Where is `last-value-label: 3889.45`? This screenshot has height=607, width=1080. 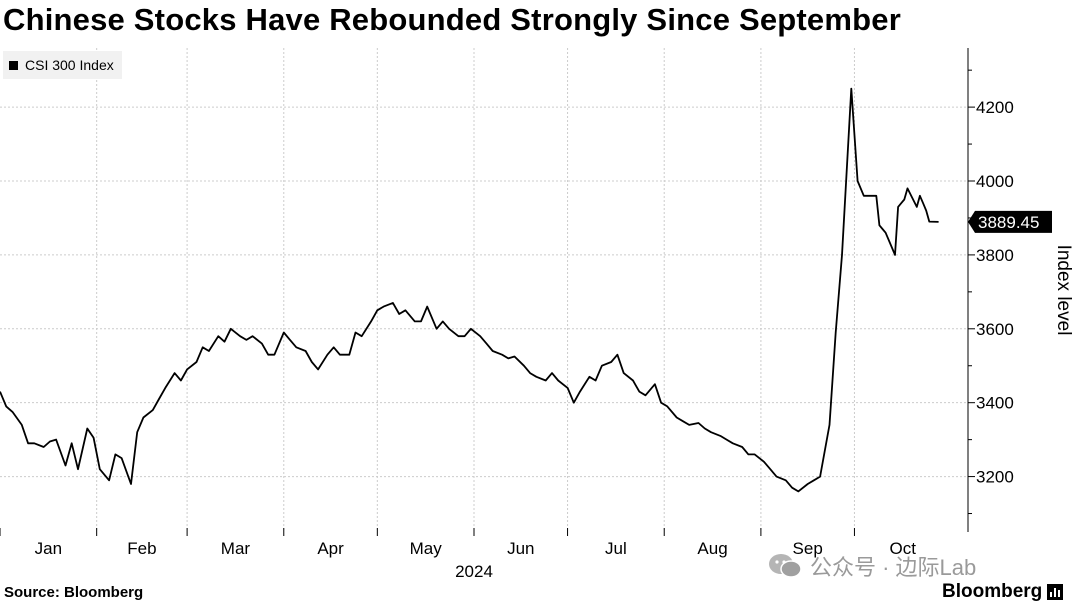
last-value-label: 3889.45 is located at coordinates (1008, 222).